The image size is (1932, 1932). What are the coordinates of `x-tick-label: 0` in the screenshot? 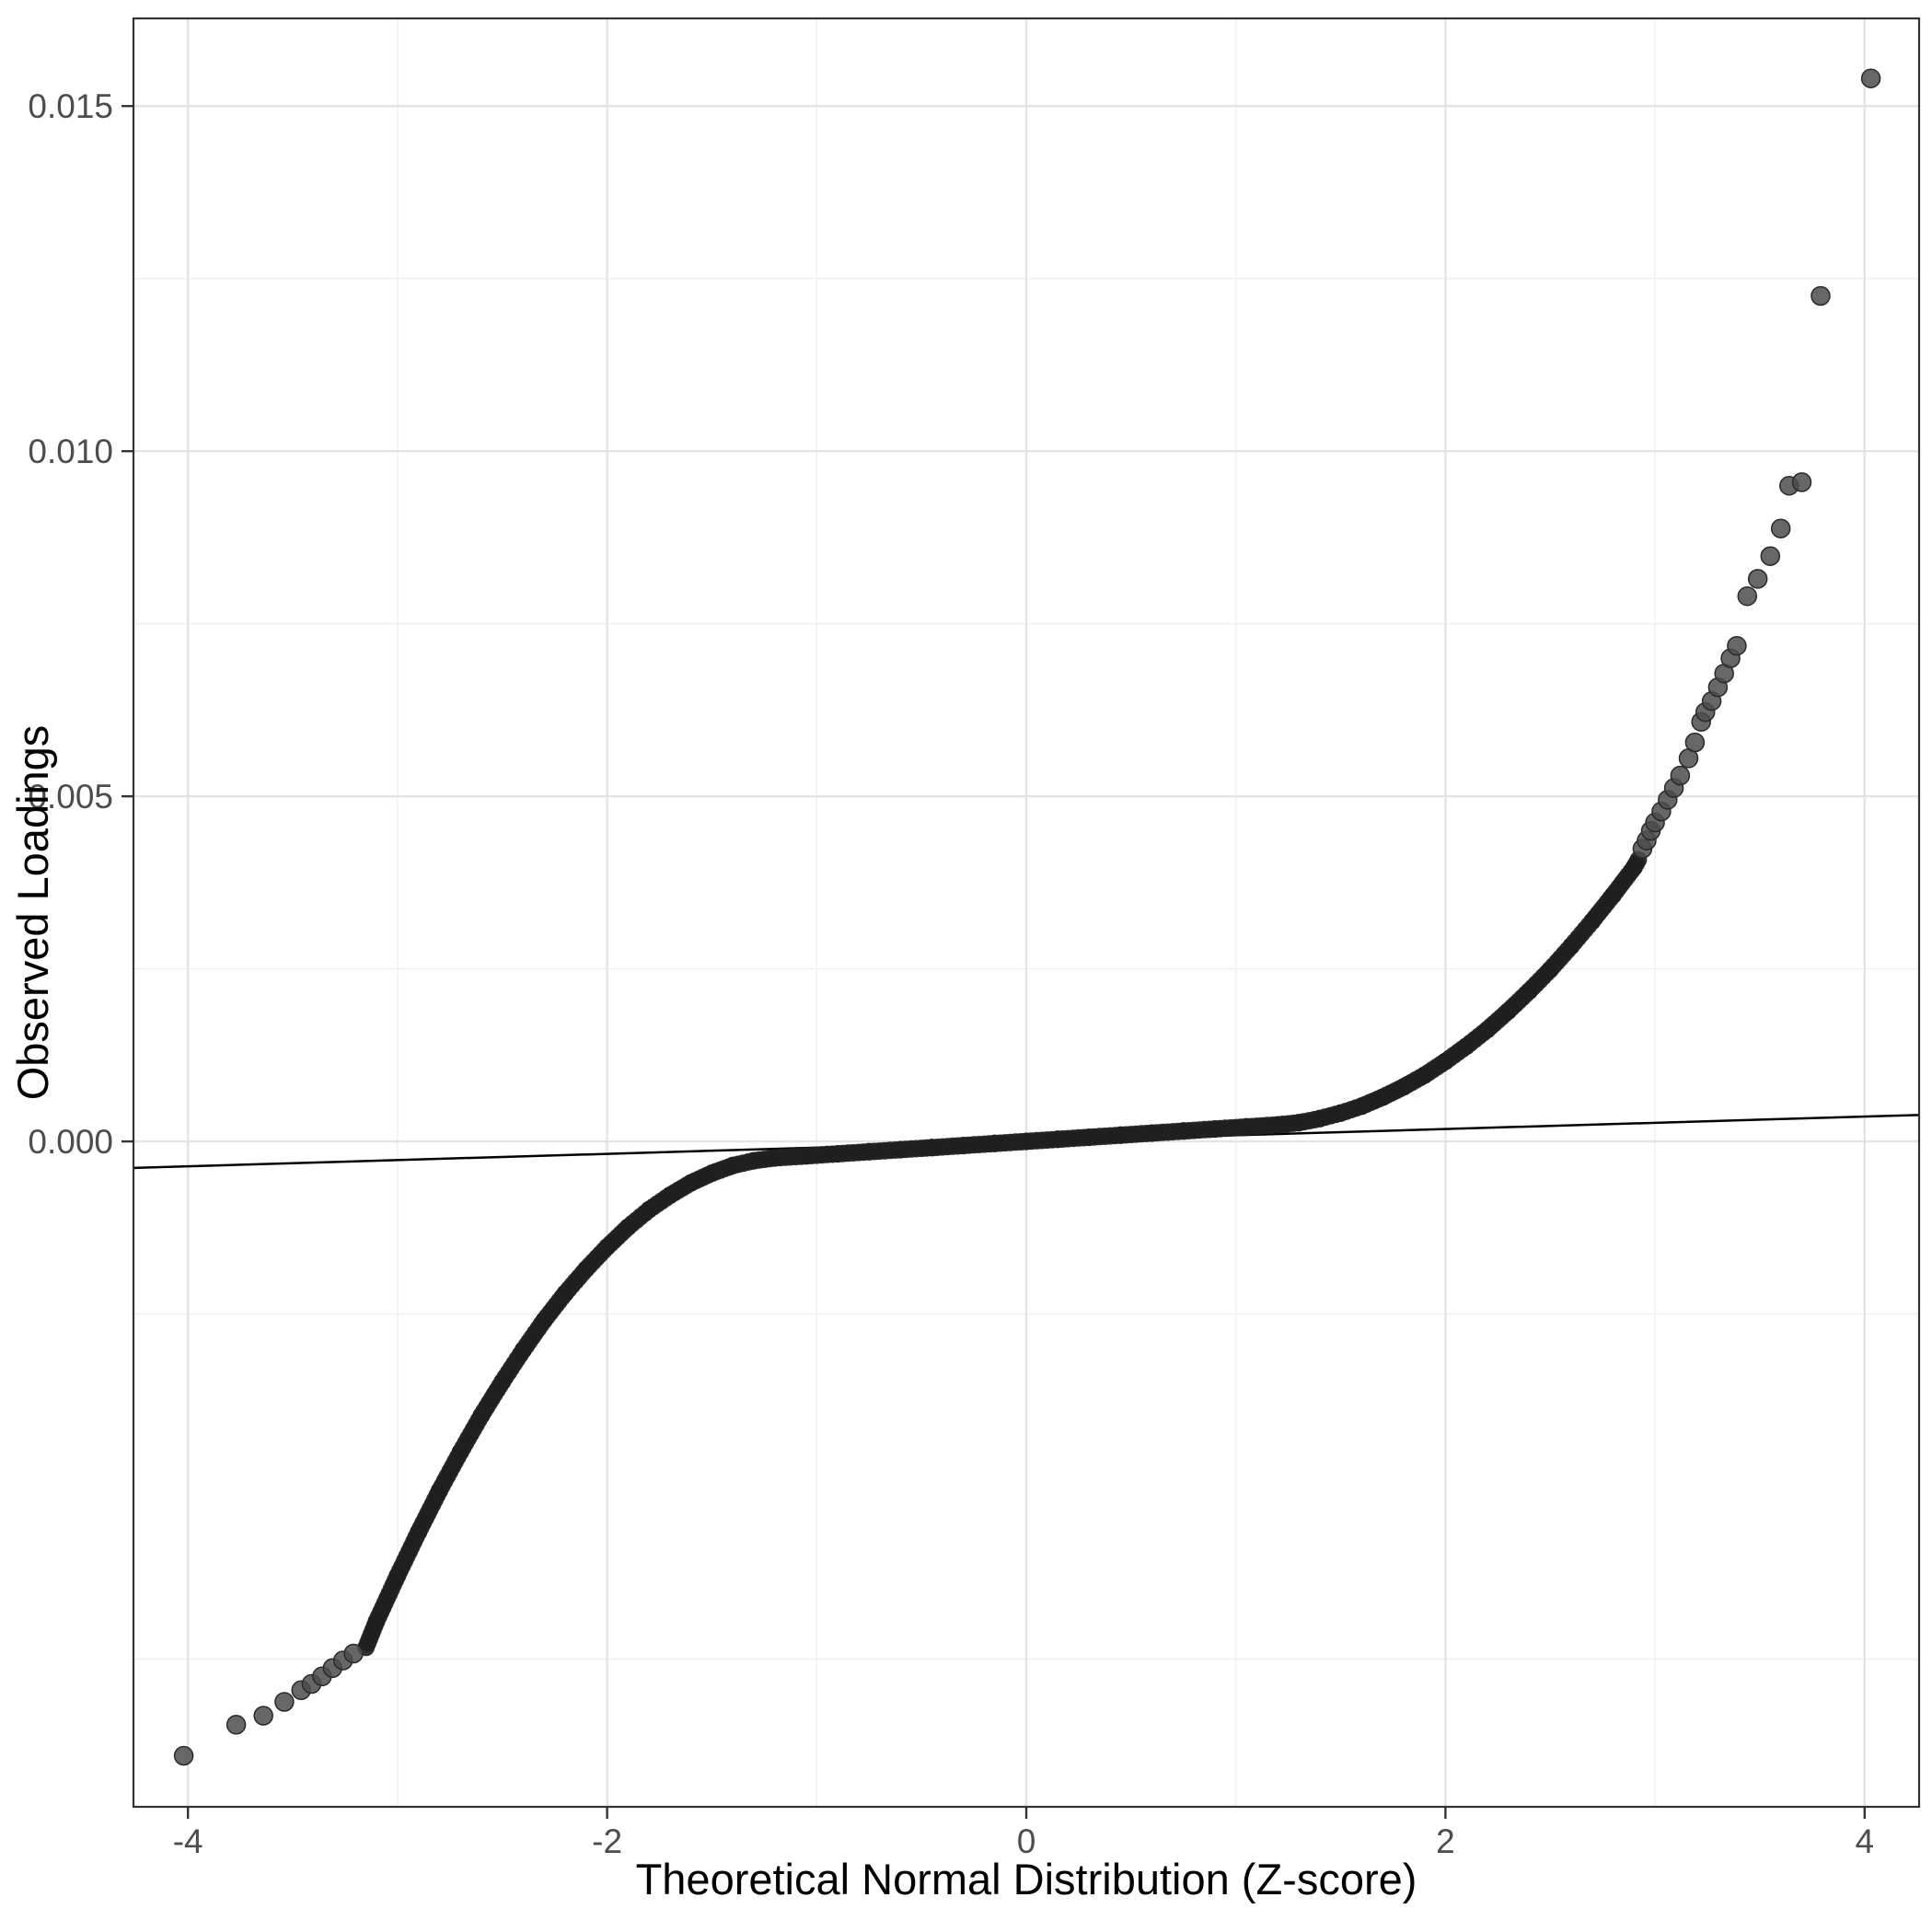 It's located at (1026, 1841).